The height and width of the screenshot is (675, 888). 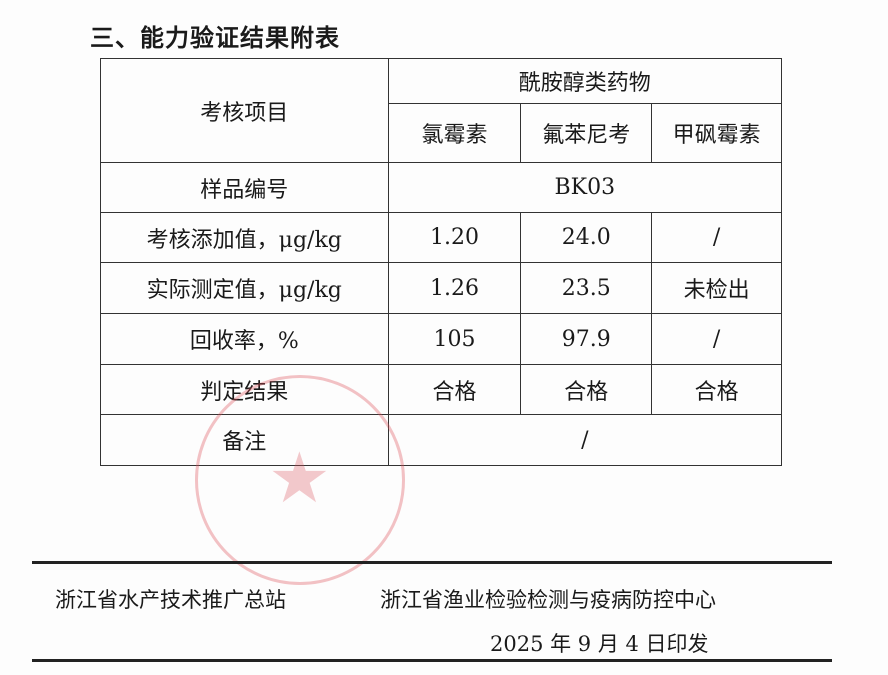 What do you see at coordinates (454, 288) in the screenshot?
I see `cell: 1.26` at bounding box center [454, 288].